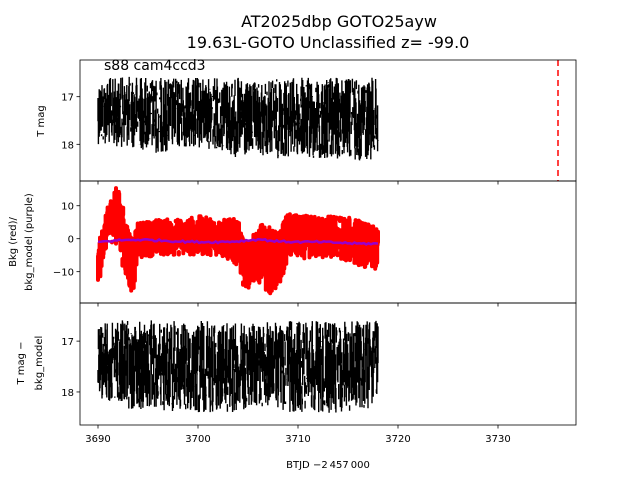 This screenshot has width=640, height=480. What do you see at coordinates (155, 66) in the screenshot?
I see `annotation-sector-camera: s88 cam4ccd3` at bounding box center [155, 66].